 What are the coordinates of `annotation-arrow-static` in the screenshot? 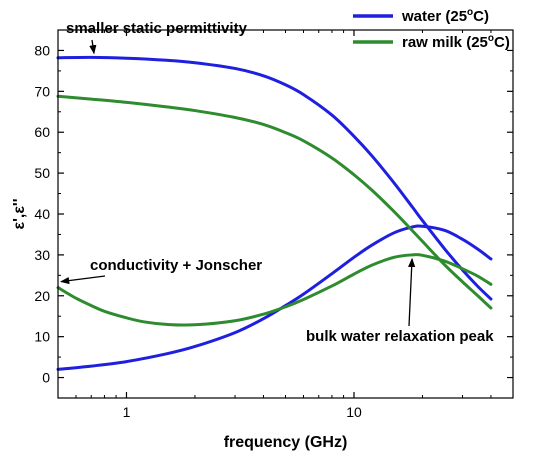 It's located at (93, 47).